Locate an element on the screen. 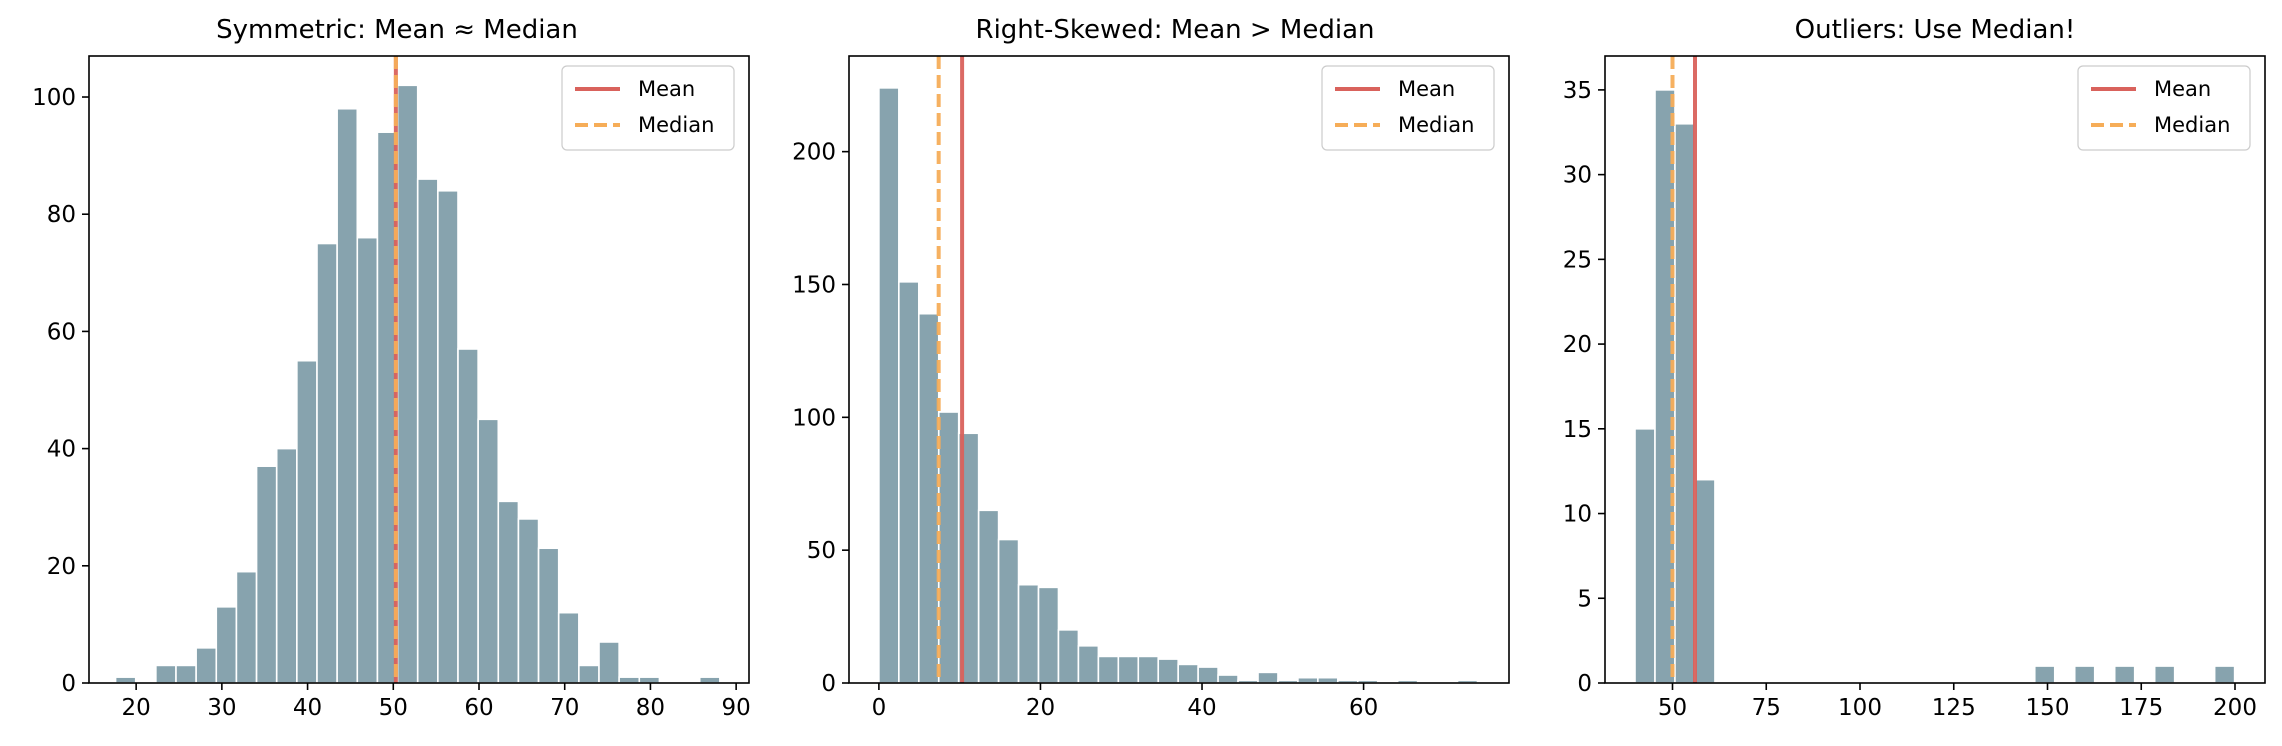 Image resolution: width=2282 pixels, height=746 pixels. y-tick-label: 25 is located at coordinates (1577, 260).